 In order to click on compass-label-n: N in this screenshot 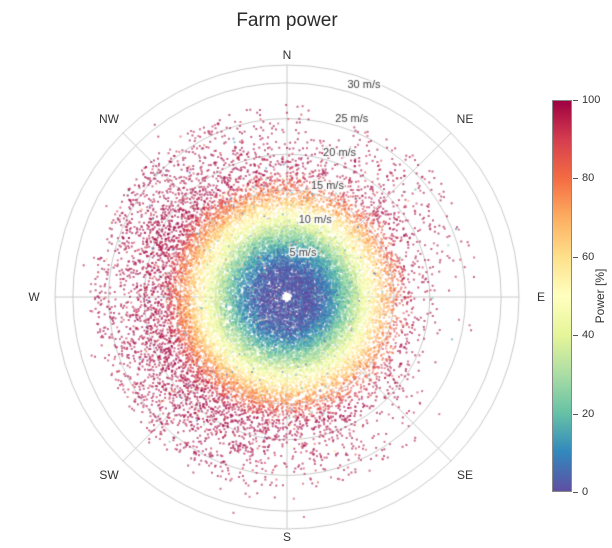, I will do `click(287, 55)`.